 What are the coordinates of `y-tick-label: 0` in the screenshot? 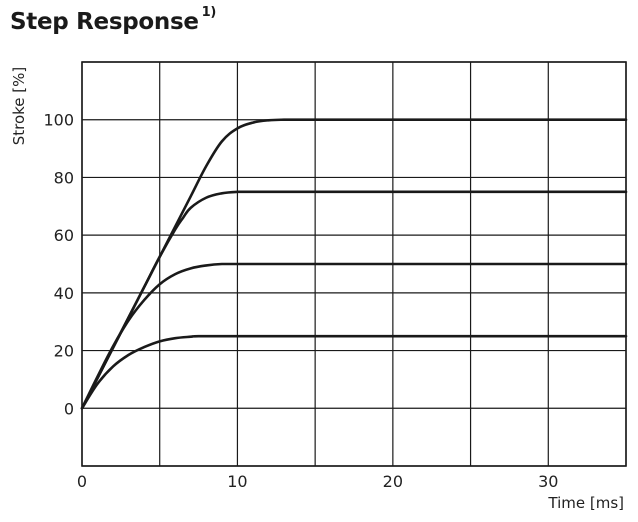 It's located at (69, 408).